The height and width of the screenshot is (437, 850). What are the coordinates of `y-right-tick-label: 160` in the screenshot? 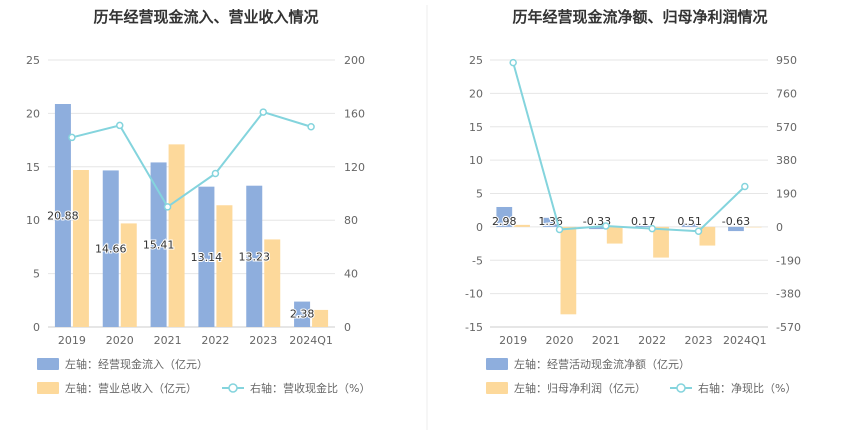 It's located at (354, 113).